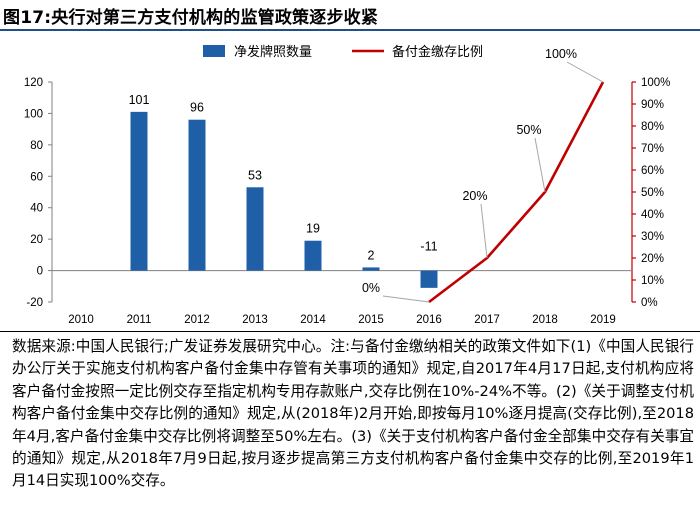 The height and width of the screenshot is (513, 700). I want to click on left-tick-label: 0, so click(40, 272).